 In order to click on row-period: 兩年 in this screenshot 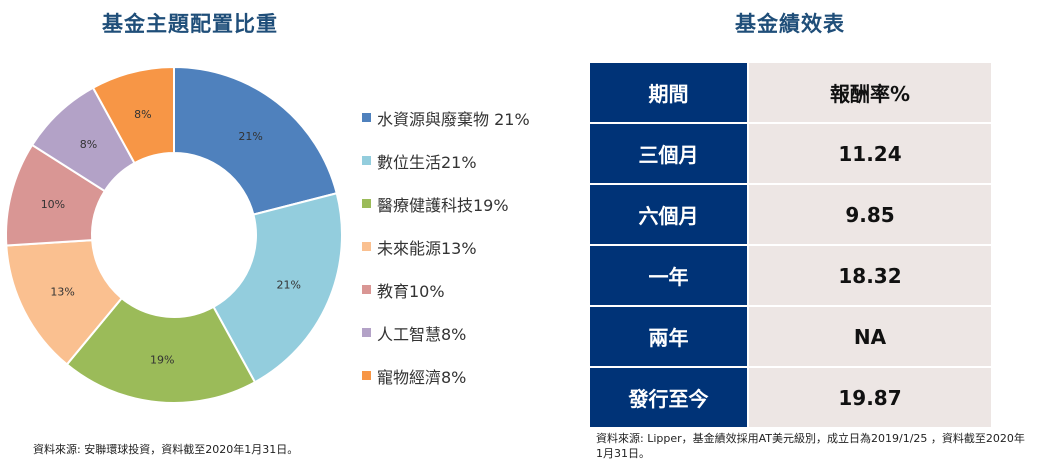, I will do `click(669, 337)`.